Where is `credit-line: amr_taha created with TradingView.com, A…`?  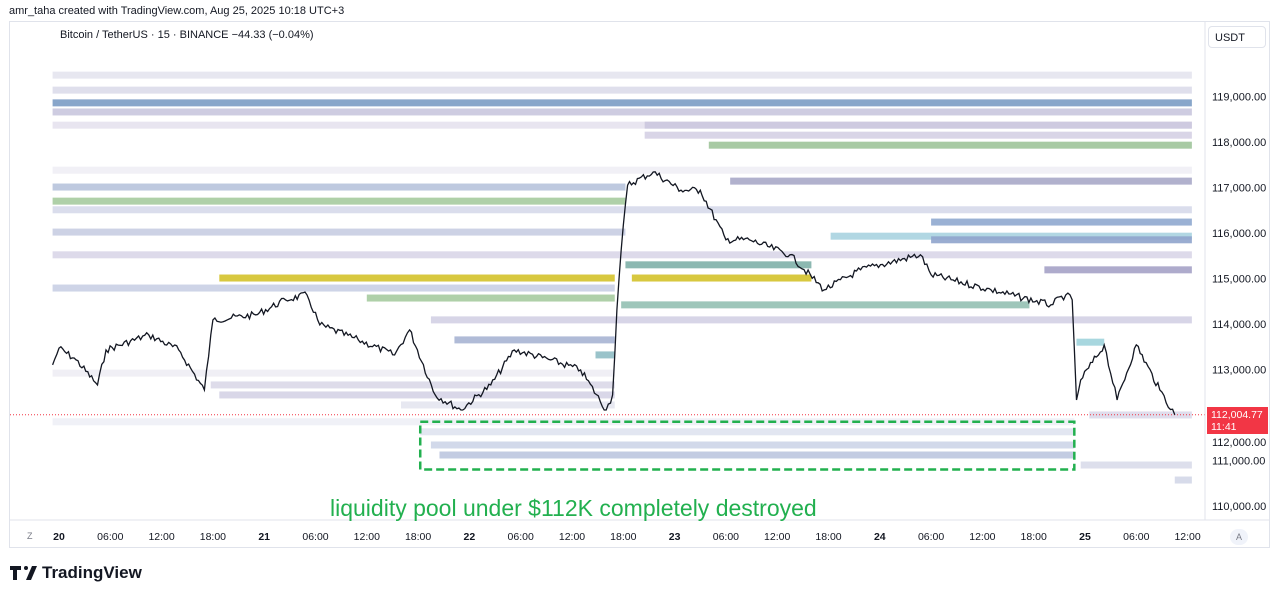
credit-line: amr_taha created with TradingView.com, A… is located at coordinates (177, 11).